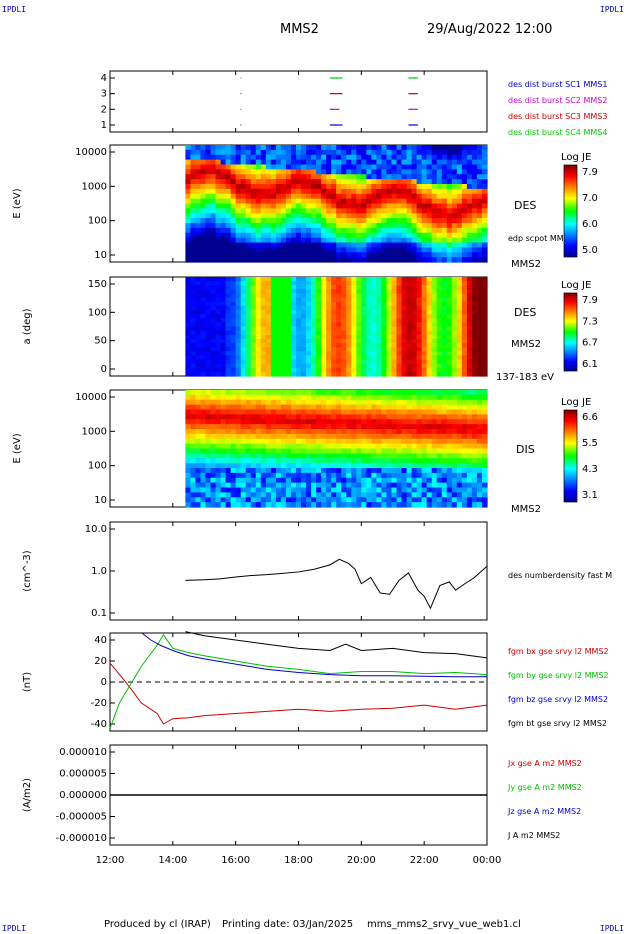  Describe the element at coordinates (104, 78) in the screenshot. I see `burst-y-tick-label: 4` at that location.